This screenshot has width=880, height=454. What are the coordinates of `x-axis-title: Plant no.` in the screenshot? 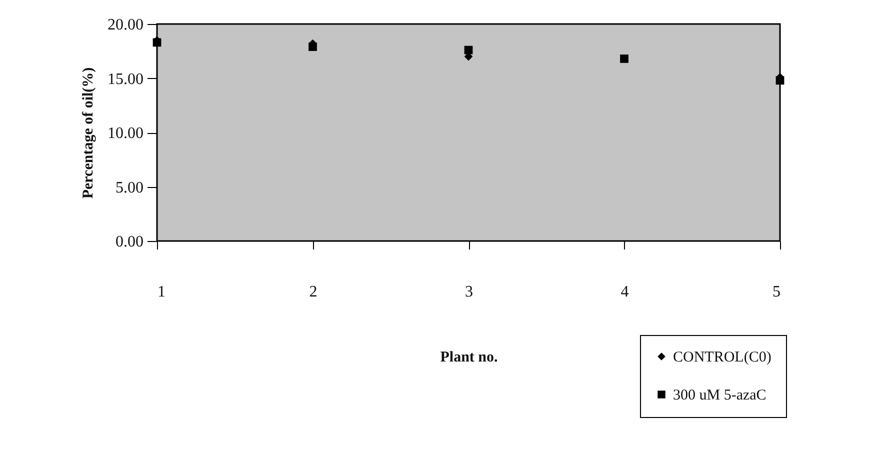 It's located at (469, 358).